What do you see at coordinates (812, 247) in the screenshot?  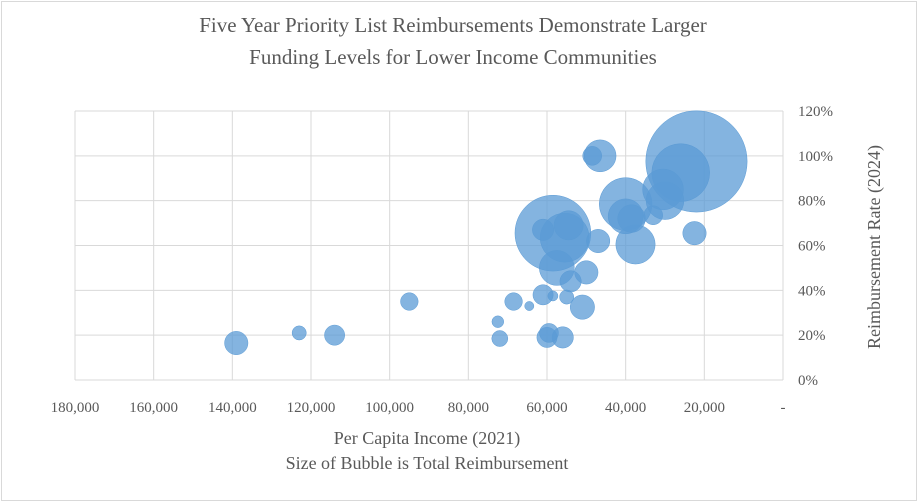 I see `y-tick-label: 60%` at bounding box center [812, 247].